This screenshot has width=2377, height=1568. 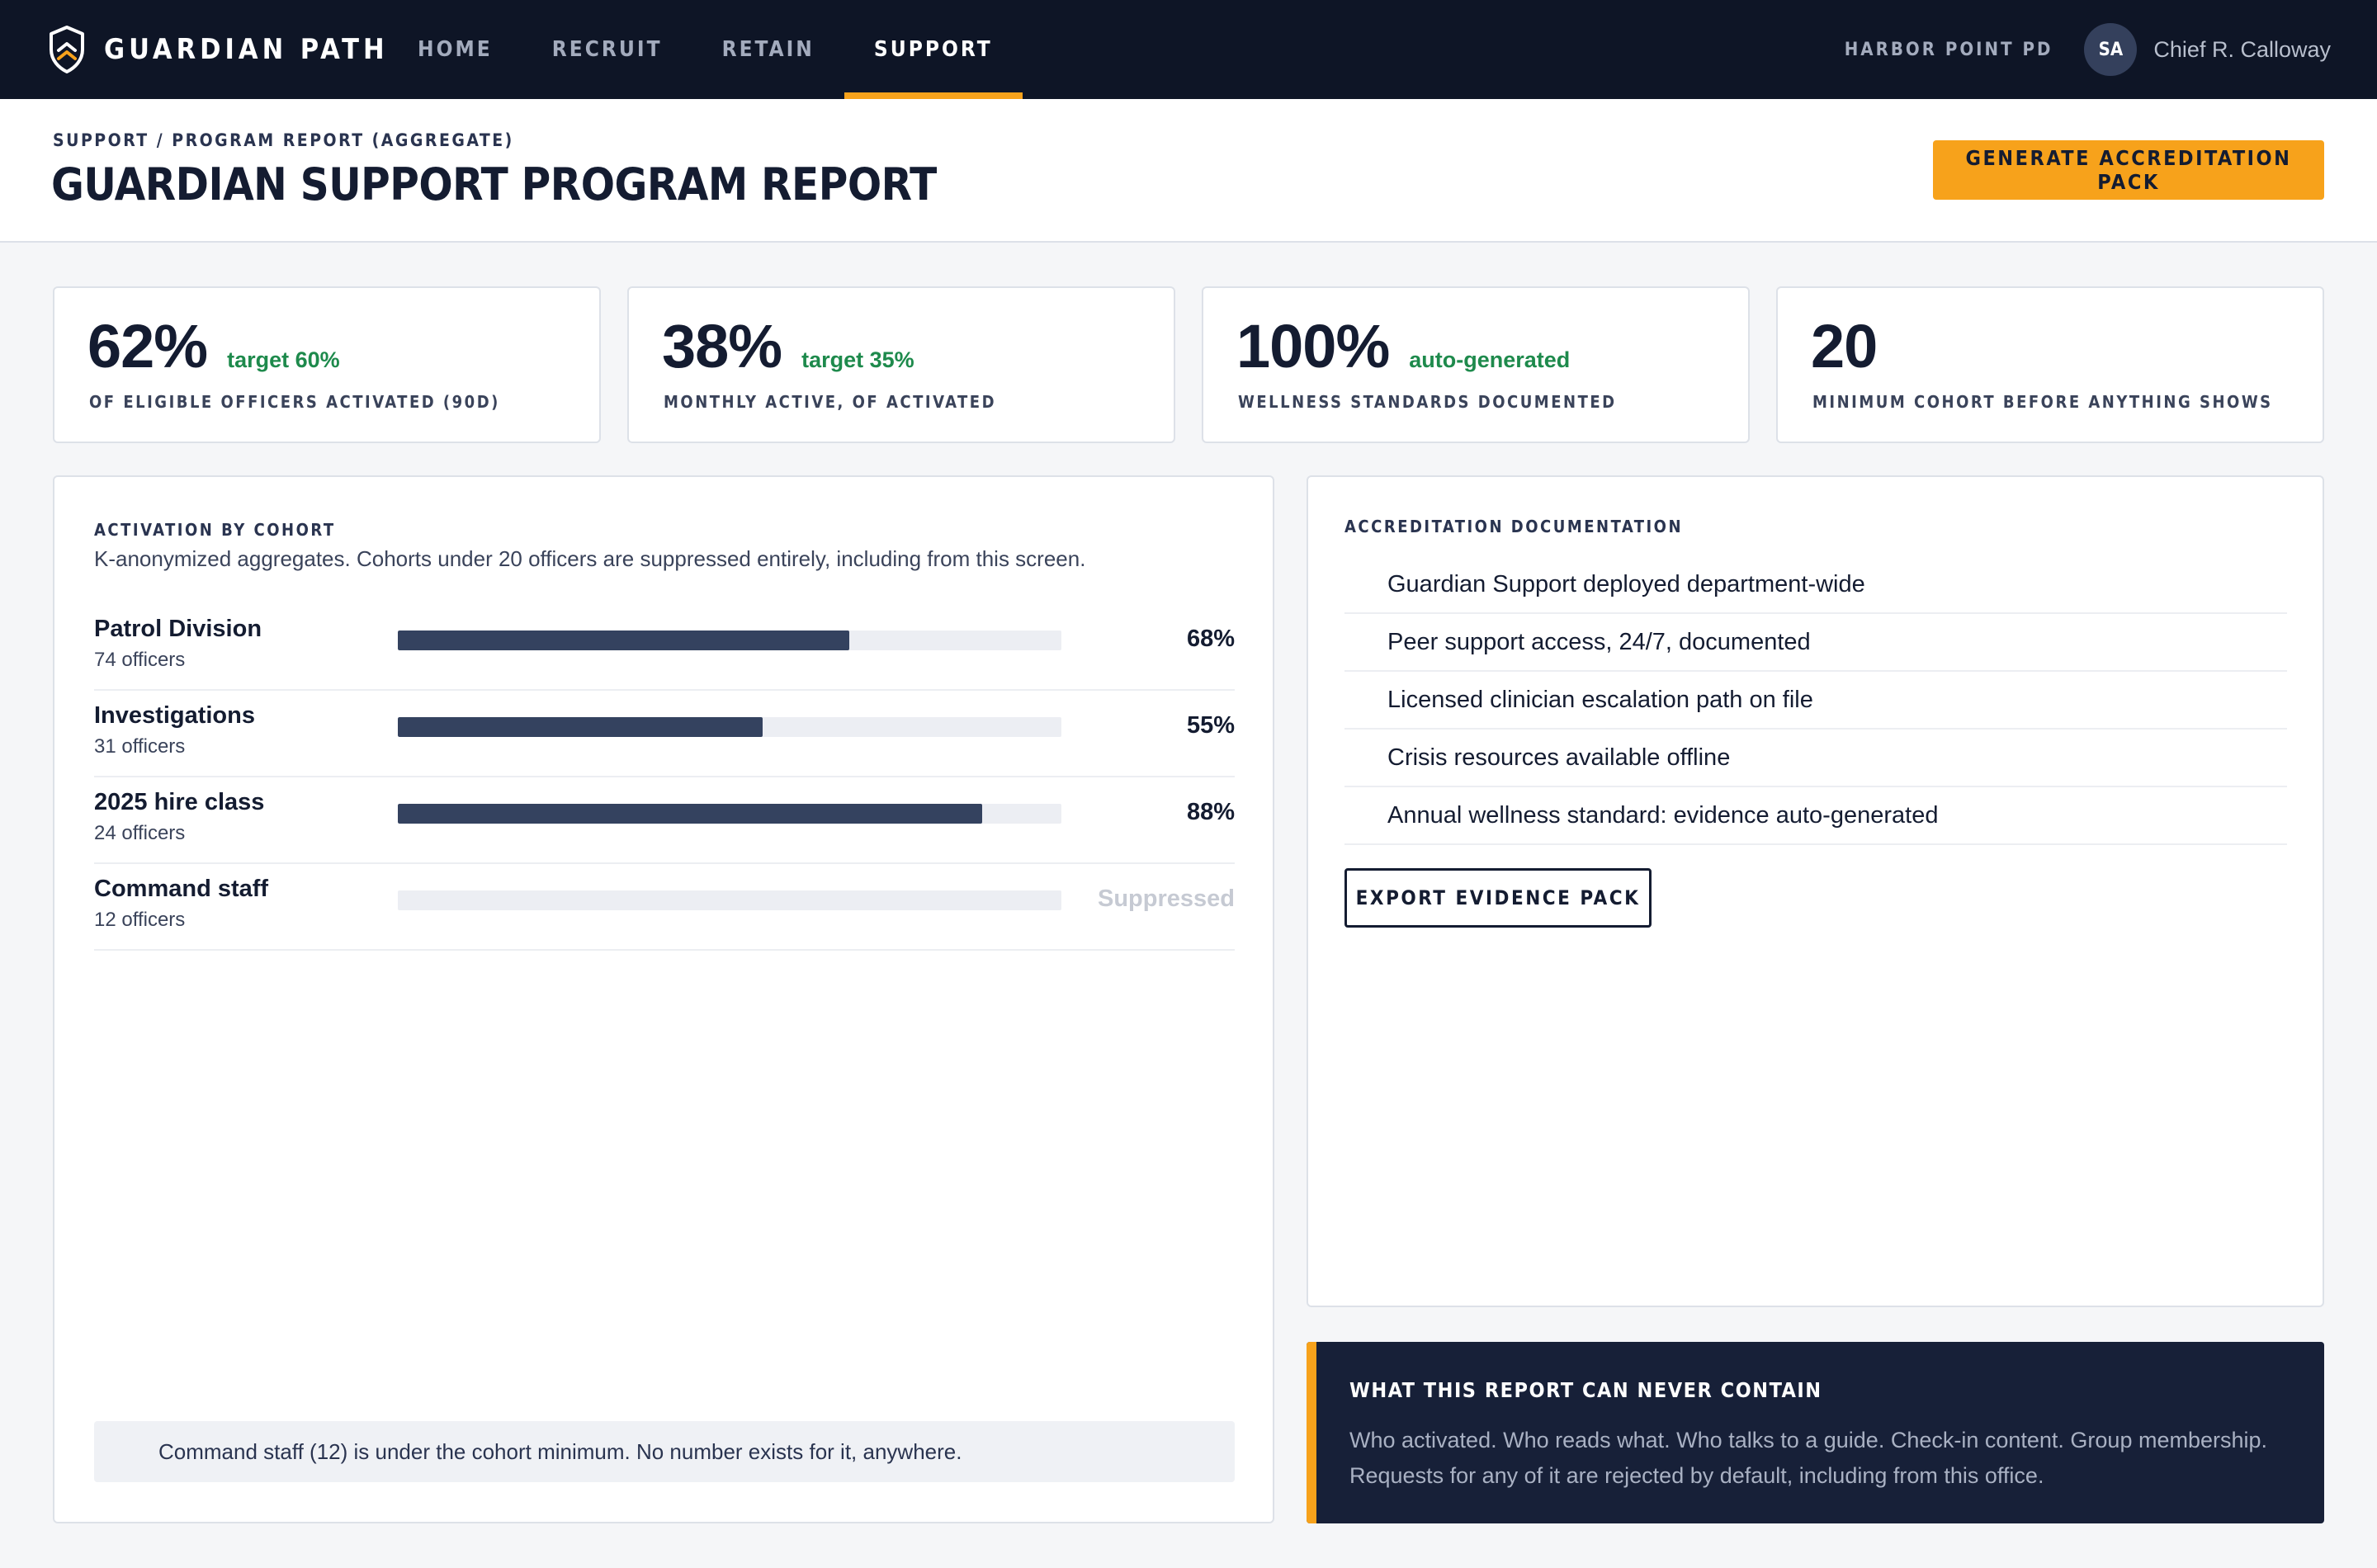 What do you see at coordinates (1815, 643) in the screenshot?
I see `list-item: Peer support access, 24/7, documented` at bounding box center [1815, 643].